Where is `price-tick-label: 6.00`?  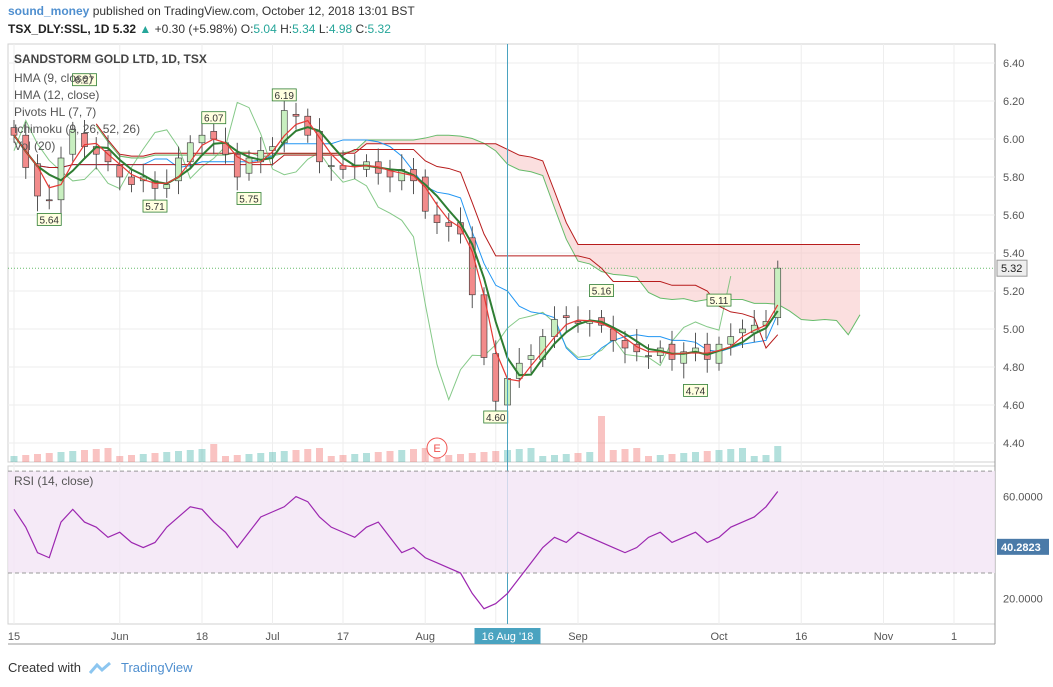 price-tick-label: 6.00 is located at coordinates (1013, 140).